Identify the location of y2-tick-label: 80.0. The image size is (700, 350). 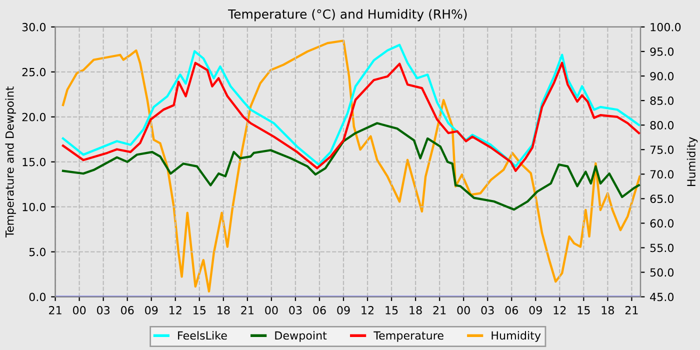
(662, 125).